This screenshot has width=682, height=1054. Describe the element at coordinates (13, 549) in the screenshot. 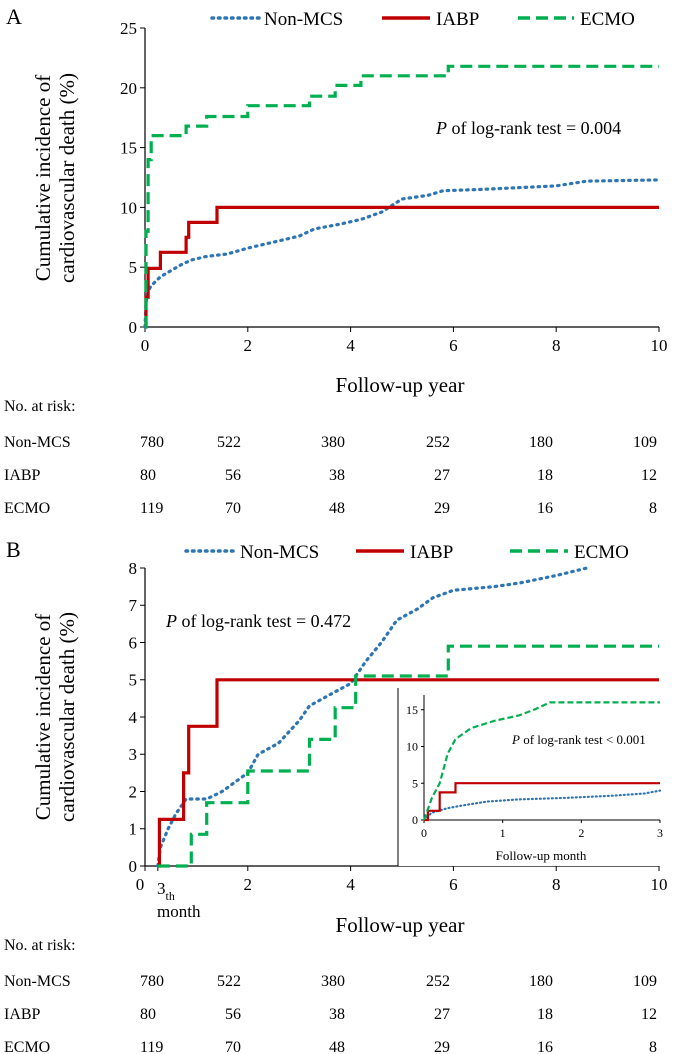

I see `panel-label-b: B` at that location.